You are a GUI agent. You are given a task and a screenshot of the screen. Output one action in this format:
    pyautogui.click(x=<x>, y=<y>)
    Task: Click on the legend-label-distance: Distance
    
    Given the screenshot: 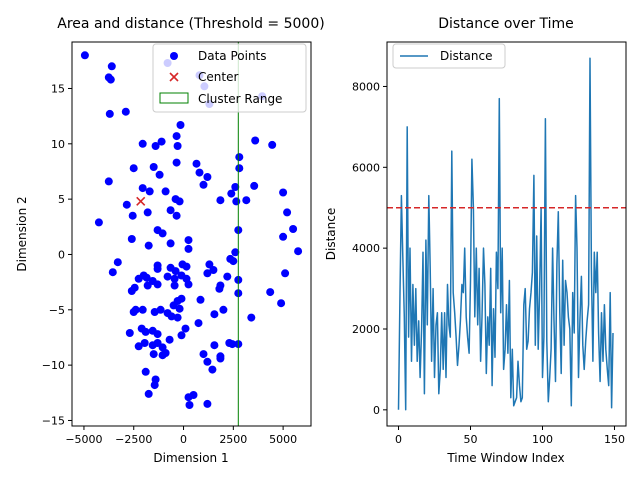 What is the action you would take?
    pyautogui.click(x=466, y=56)
    